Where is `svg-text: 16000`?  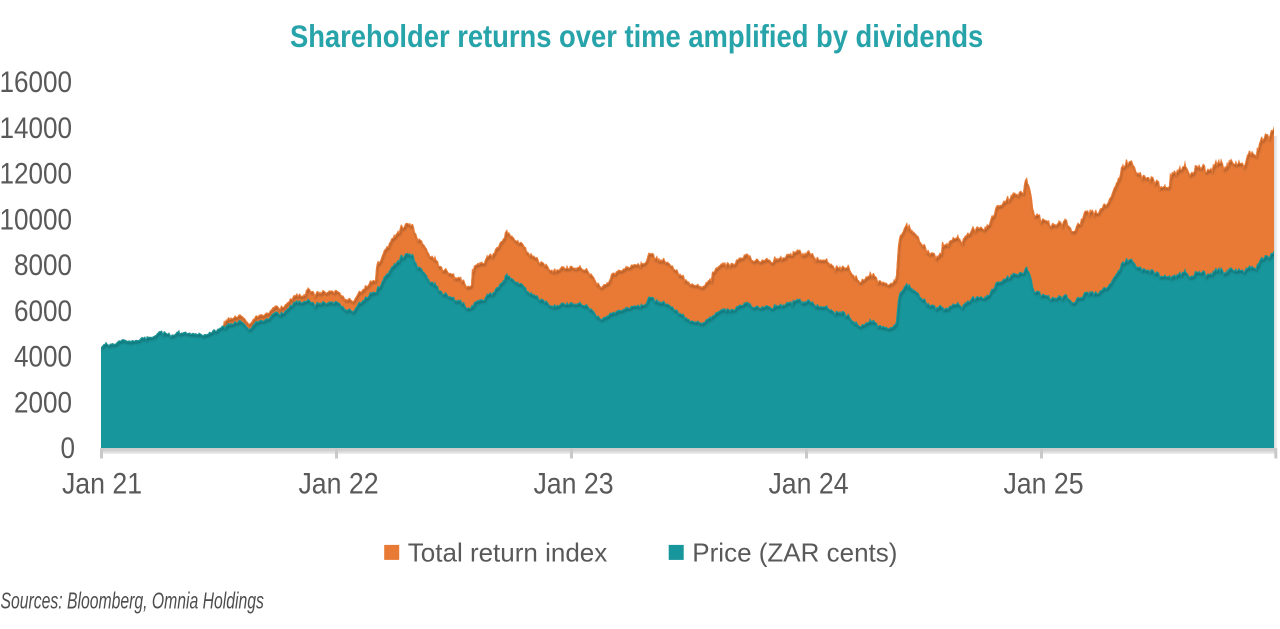
svg-text: 16000 is located at coordinates (36, 81).